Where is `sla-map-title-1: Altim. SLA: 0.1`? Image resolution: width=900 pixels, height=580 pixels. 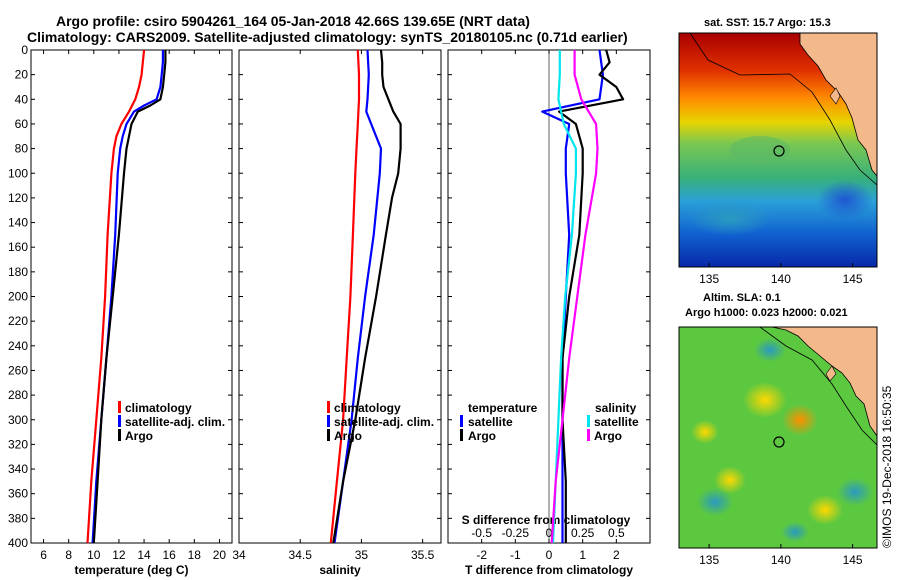
sla-map-title-1: Altim. SLA: 0.1 is located at coordinates (742, 298).